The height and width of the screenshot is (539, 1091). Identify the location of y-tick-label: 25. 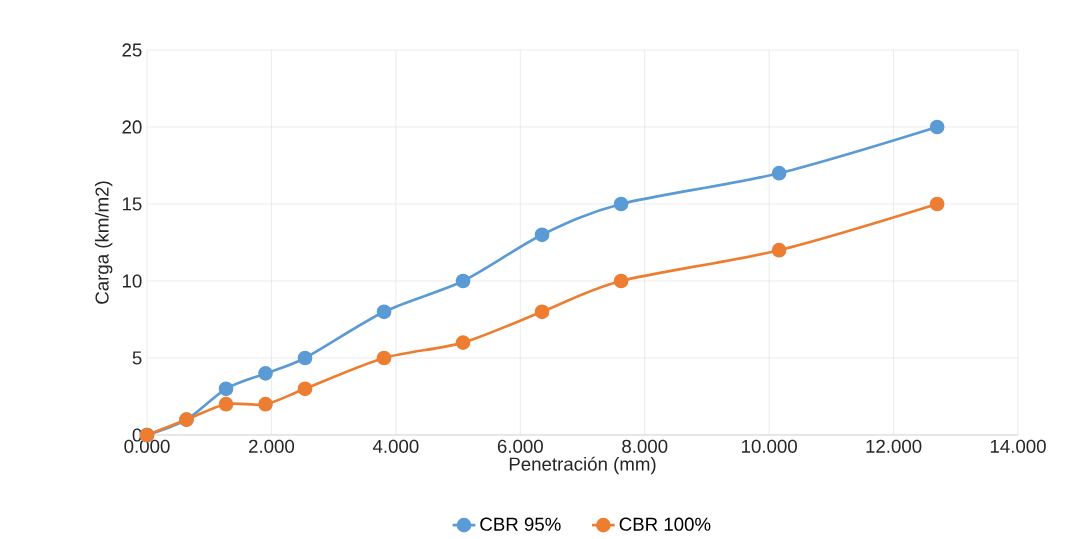
(132, 50).